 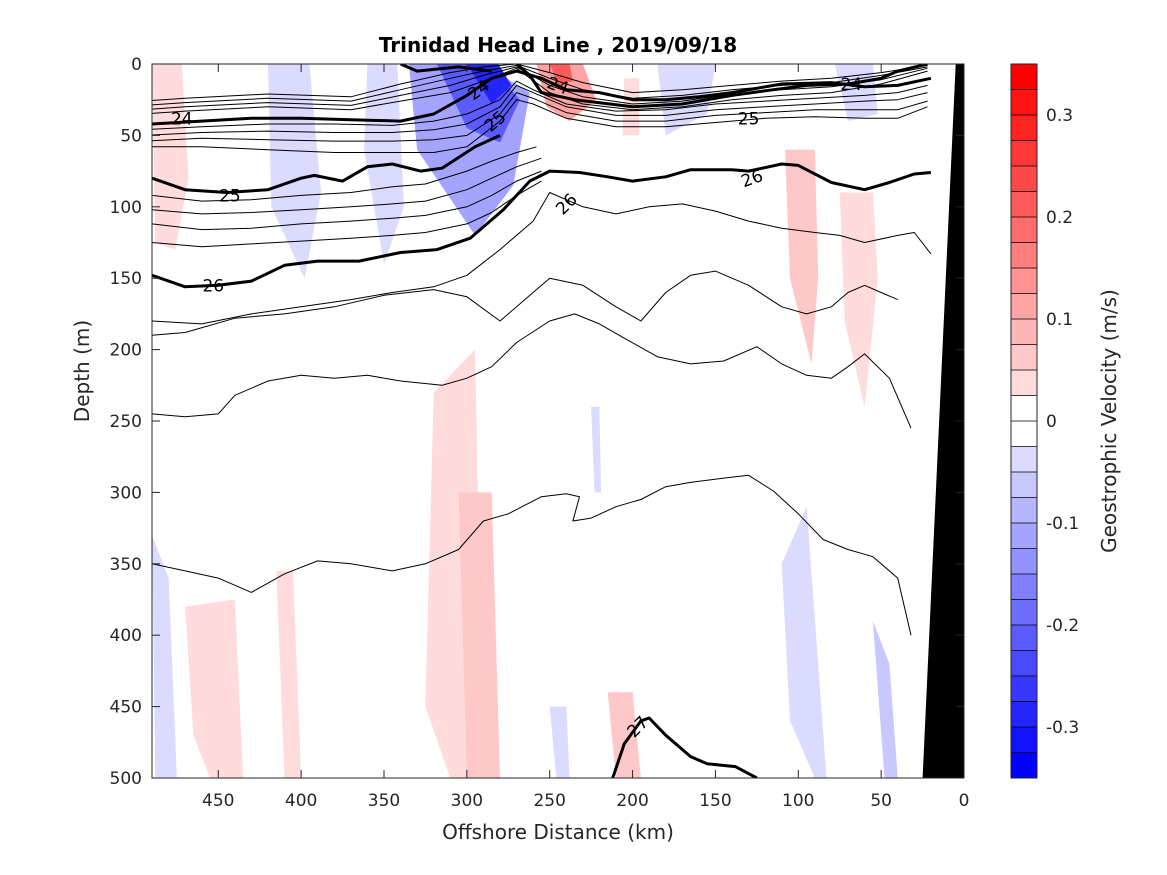 I want to click on contour-label-text: 26, so click(x=213, y=286).